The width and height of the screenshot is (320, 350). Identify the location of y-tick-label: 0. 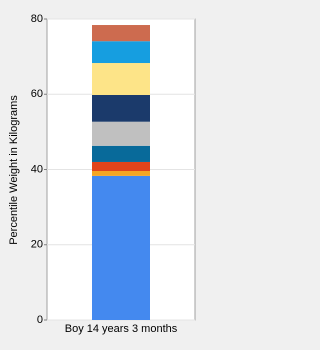
(40, 320).